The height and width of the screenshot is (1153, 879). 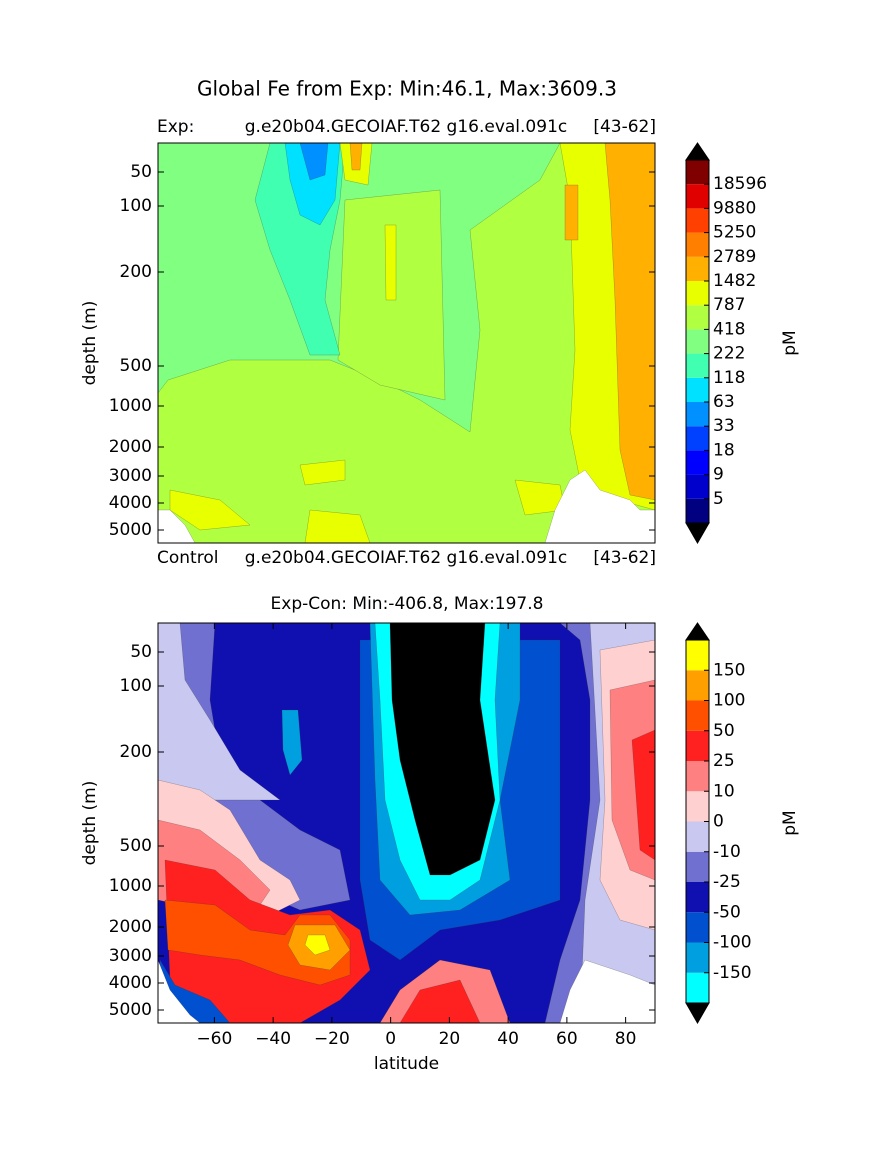 What do you see at coordinates (724, 426) in the screenshot?
I see `colorbar-label: 33` at bounding box center [724, 426].